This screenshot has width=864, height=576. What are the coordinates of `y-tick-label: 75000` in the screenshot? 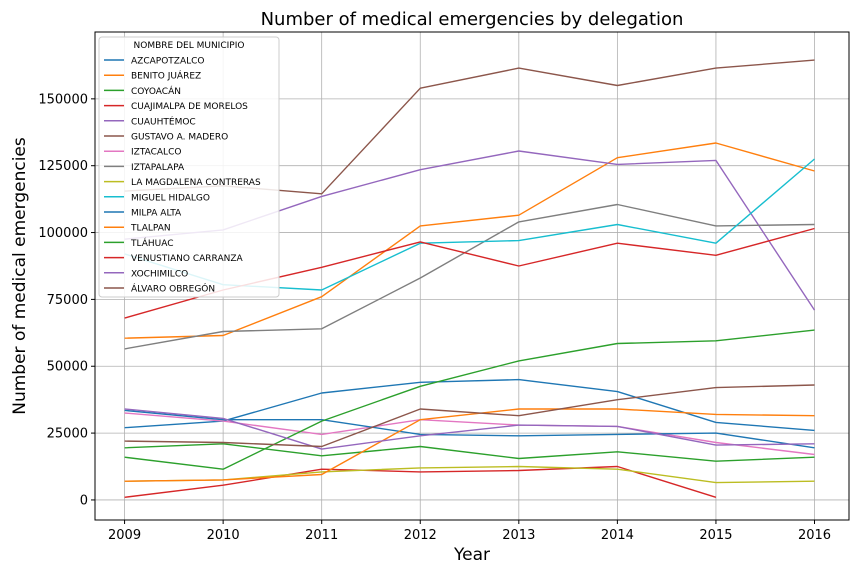 It's located at (67, 300).